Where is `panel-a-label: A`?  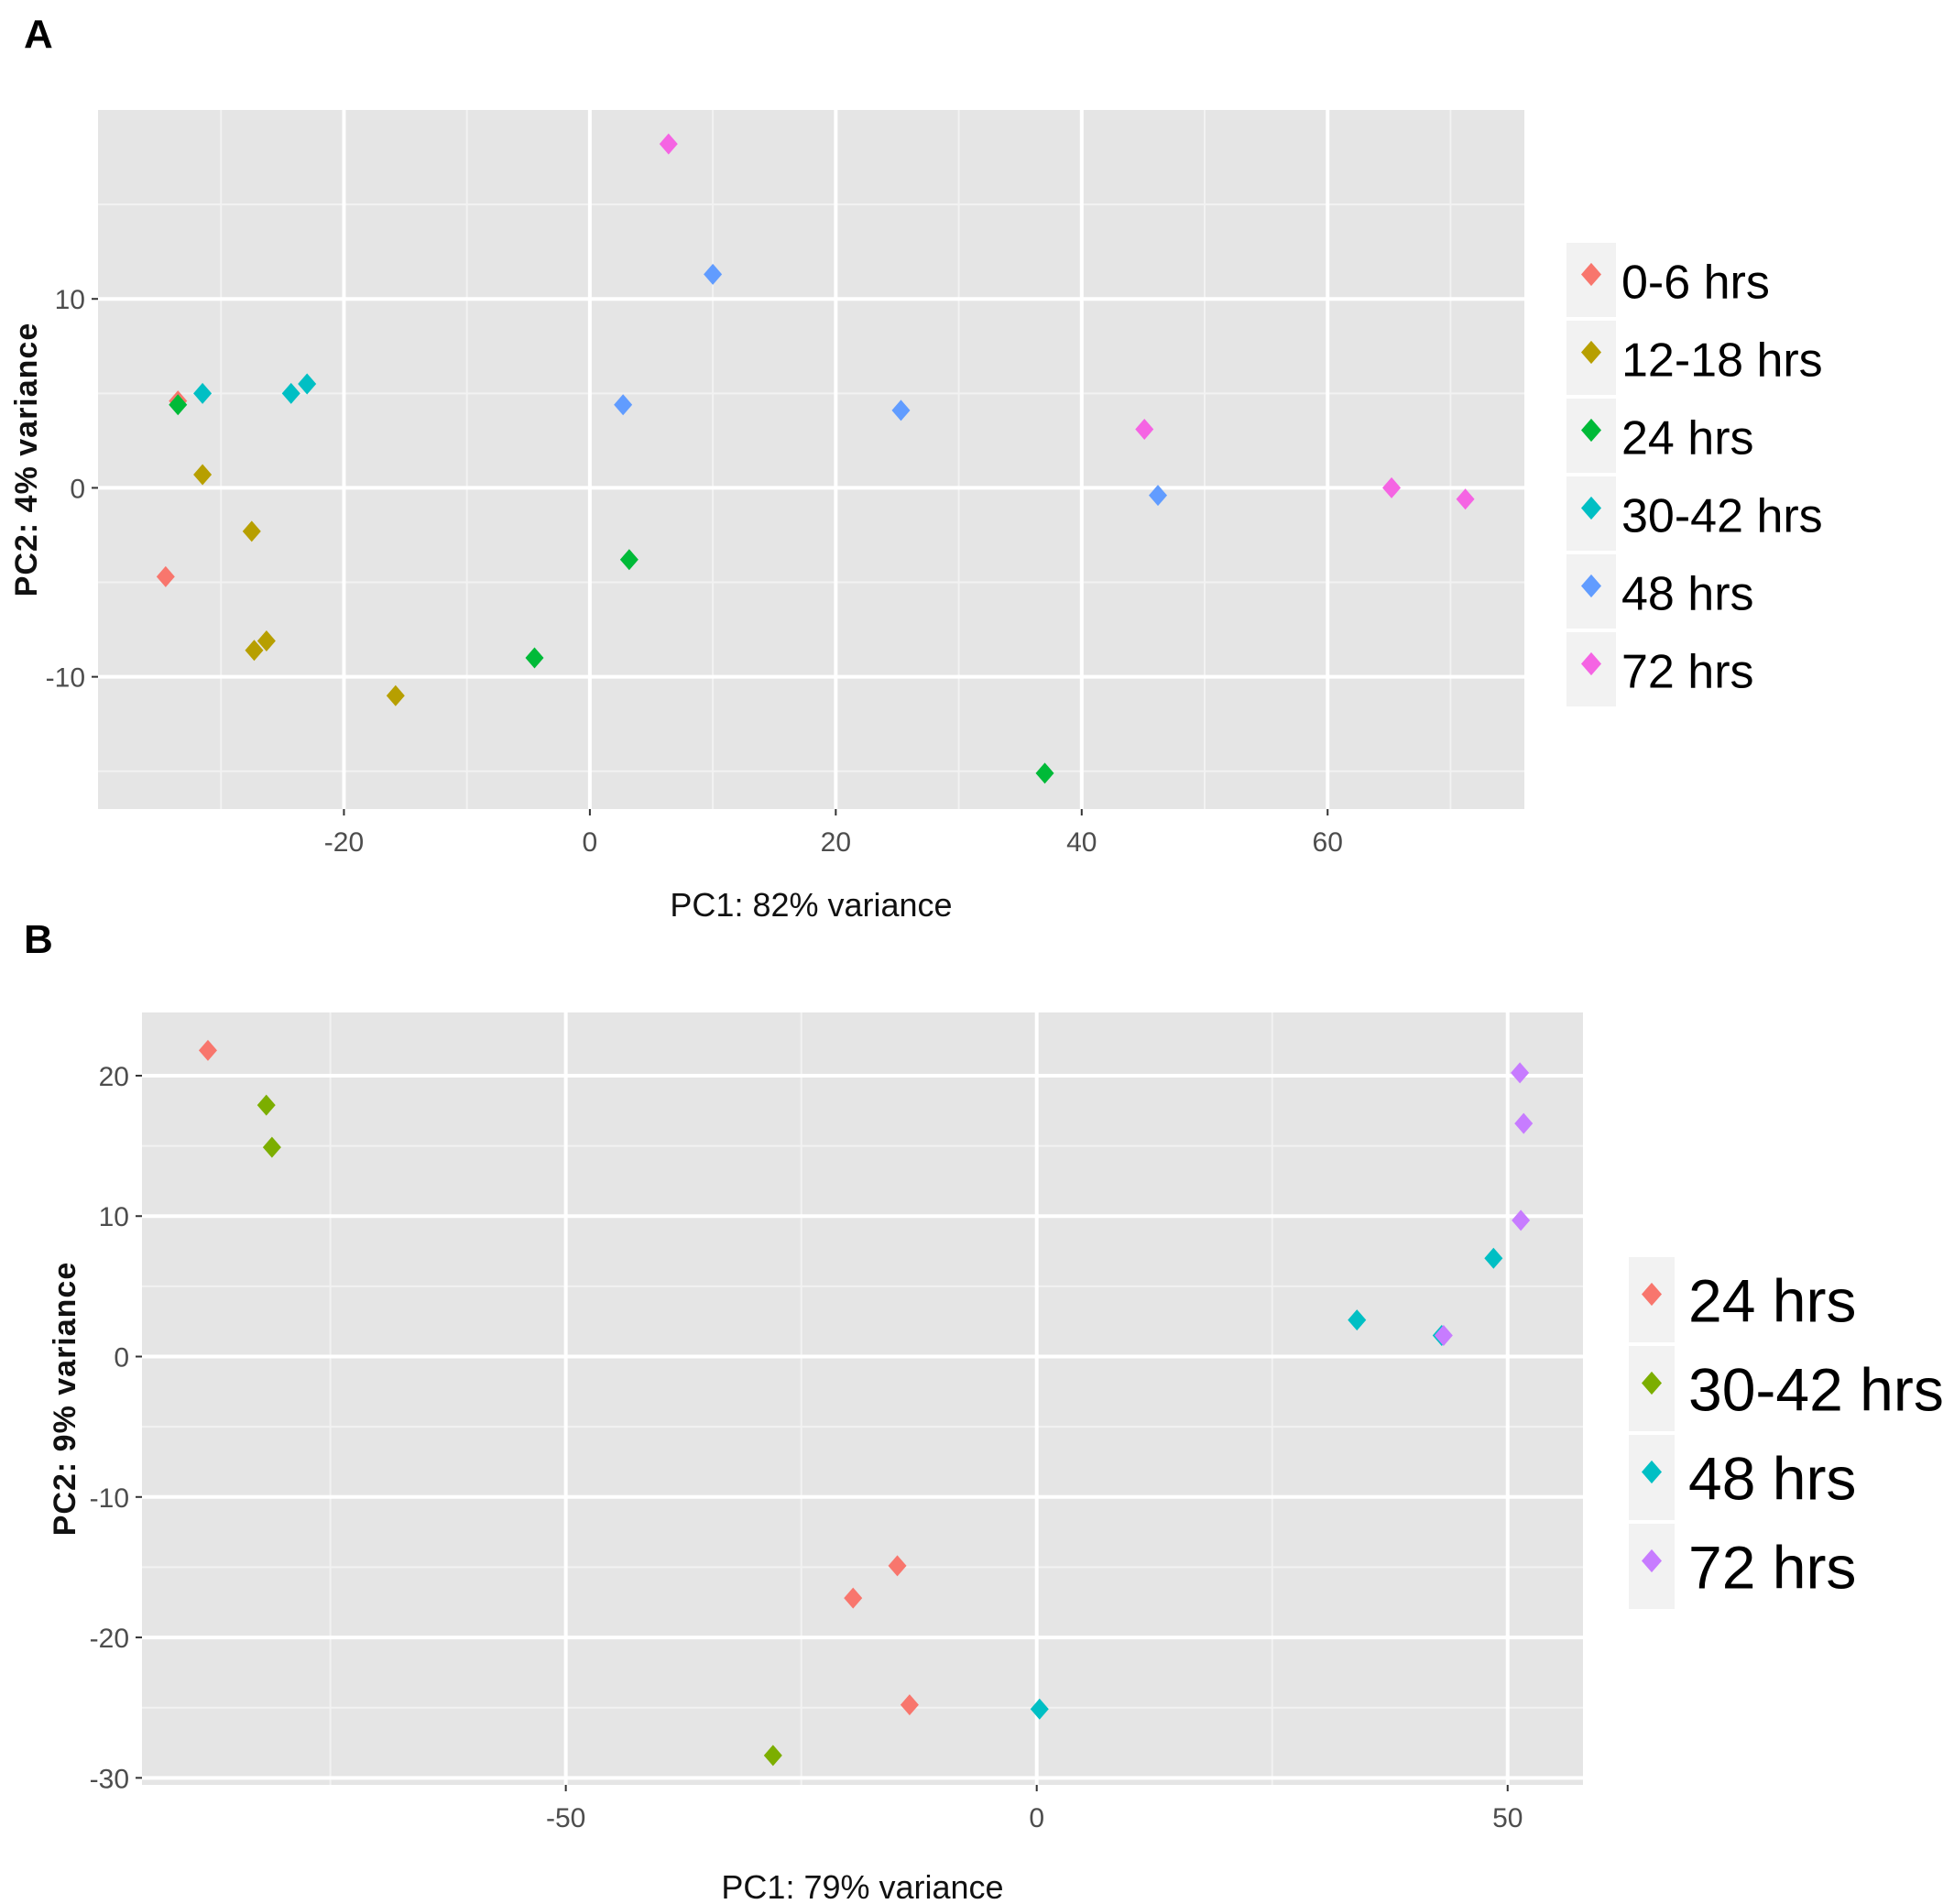
panel-a-label: A is located at coordinates (39, 34).